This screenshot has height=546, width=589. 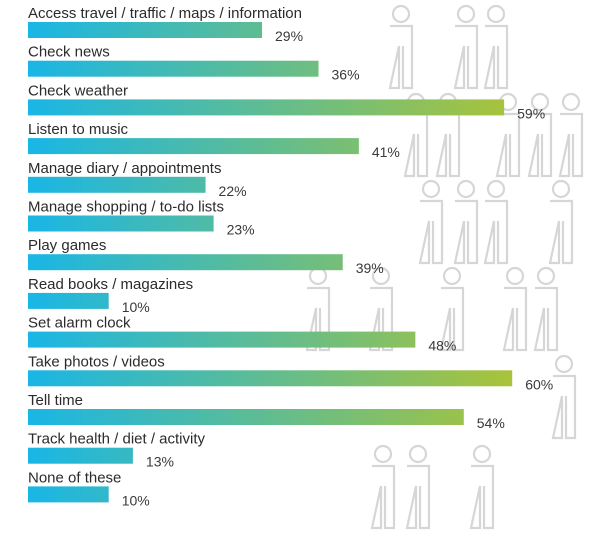 I want to click on category-label: Read books / magazines, so click(x=110, y=284).